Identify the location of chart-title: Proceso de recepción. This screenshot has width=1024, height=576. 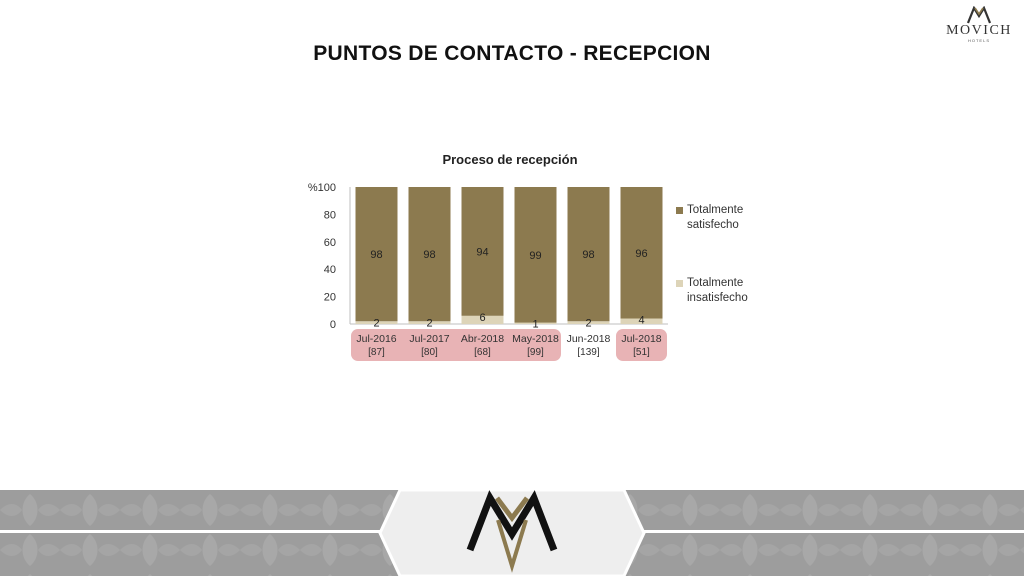
(509, 159).